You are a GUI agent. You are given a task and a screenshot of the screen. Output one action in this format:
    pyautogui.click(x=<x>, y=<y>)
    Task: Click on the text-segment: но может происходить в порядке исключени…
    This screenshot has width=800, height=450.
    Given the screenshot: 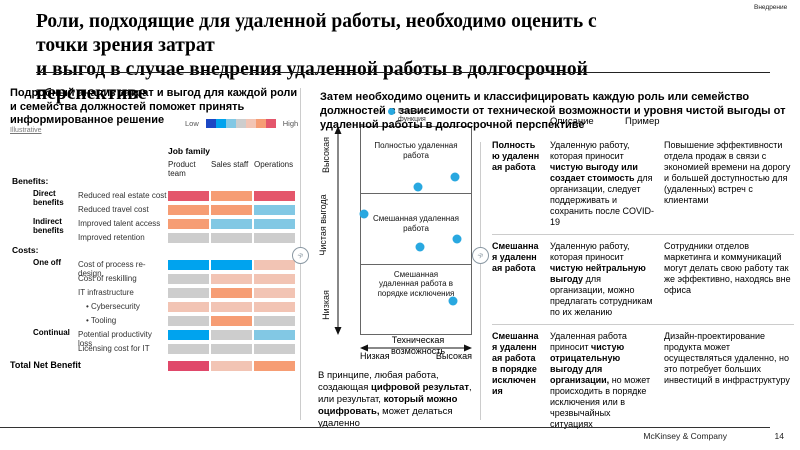 What is the action you would take?
    pyautogui.click(x=600, y=402)
    